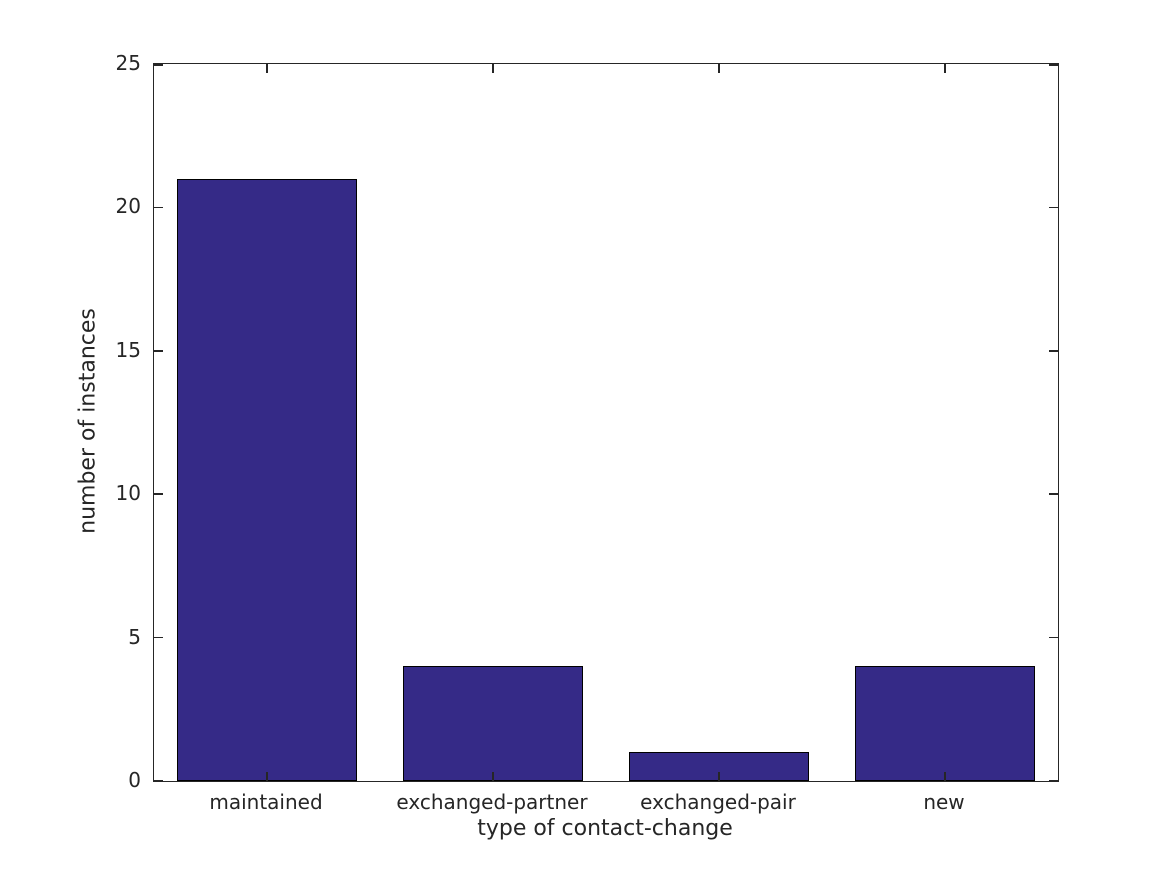  I want to click on bar-new, so click(945, 723).